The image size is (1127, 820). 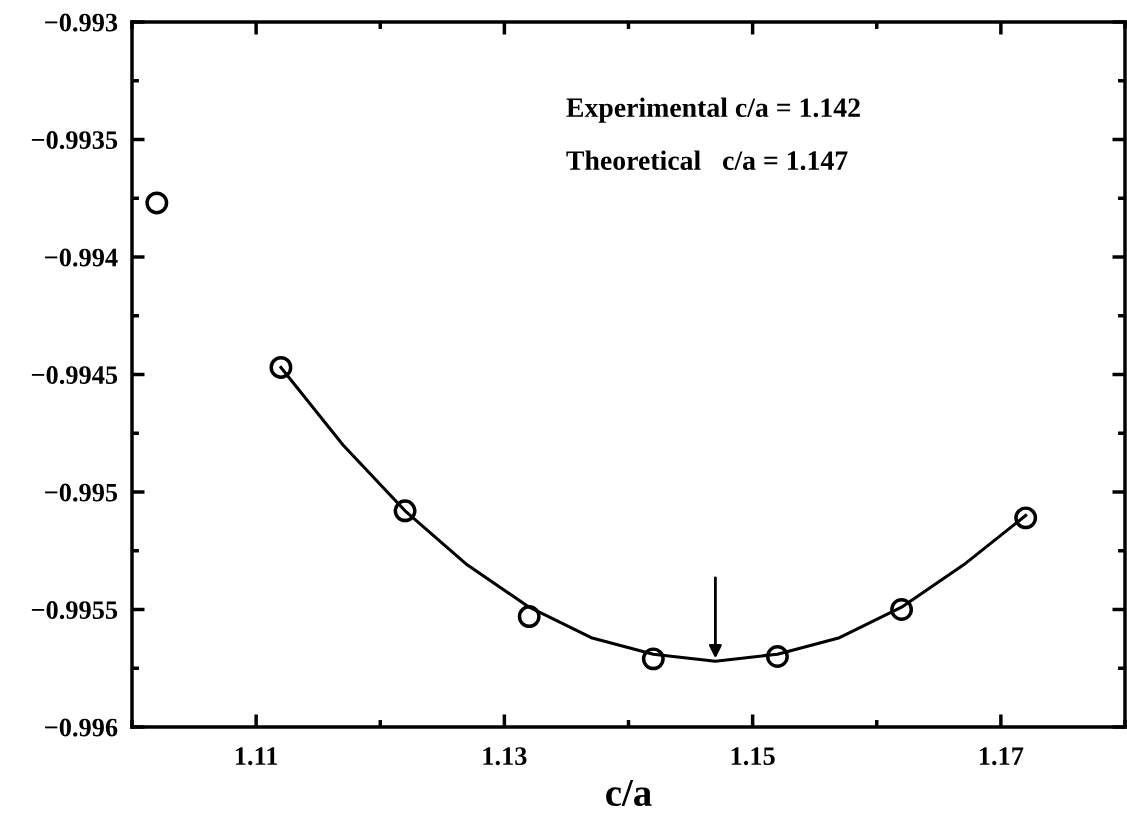 What do you see at coordinates (707, 160) in the screenshot?
I see `annotation: Theoretical c/a = 1.147` at bounding box center [707, 160].